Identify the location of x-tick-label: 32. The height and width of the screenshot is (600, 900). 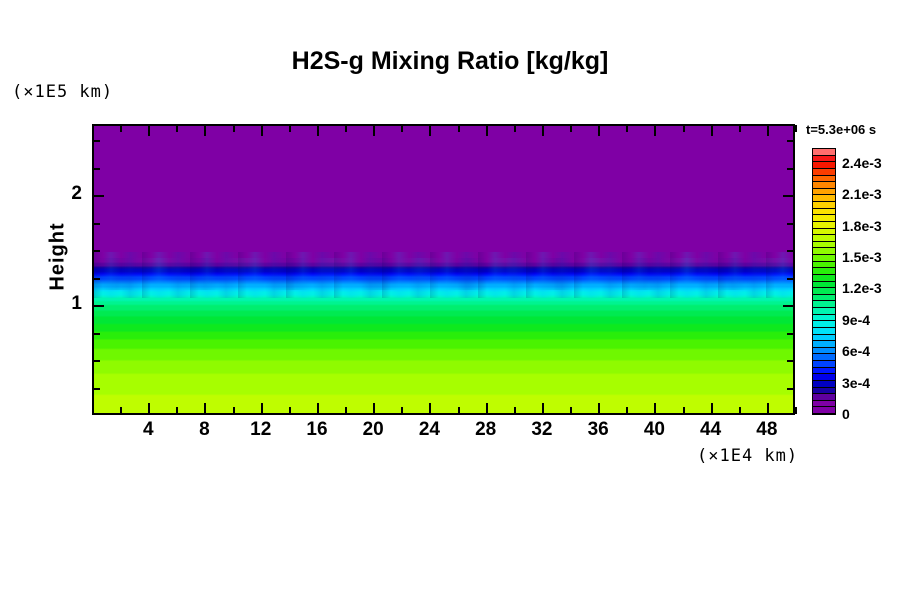
(542, 429).